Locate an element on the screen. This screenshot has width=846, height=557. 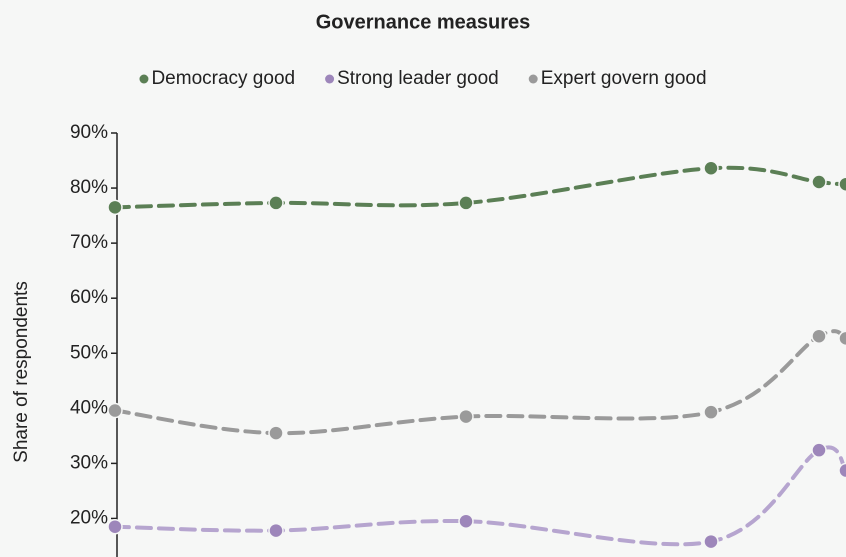
chart-title: Governance measures is located at coordinates (423, 22).